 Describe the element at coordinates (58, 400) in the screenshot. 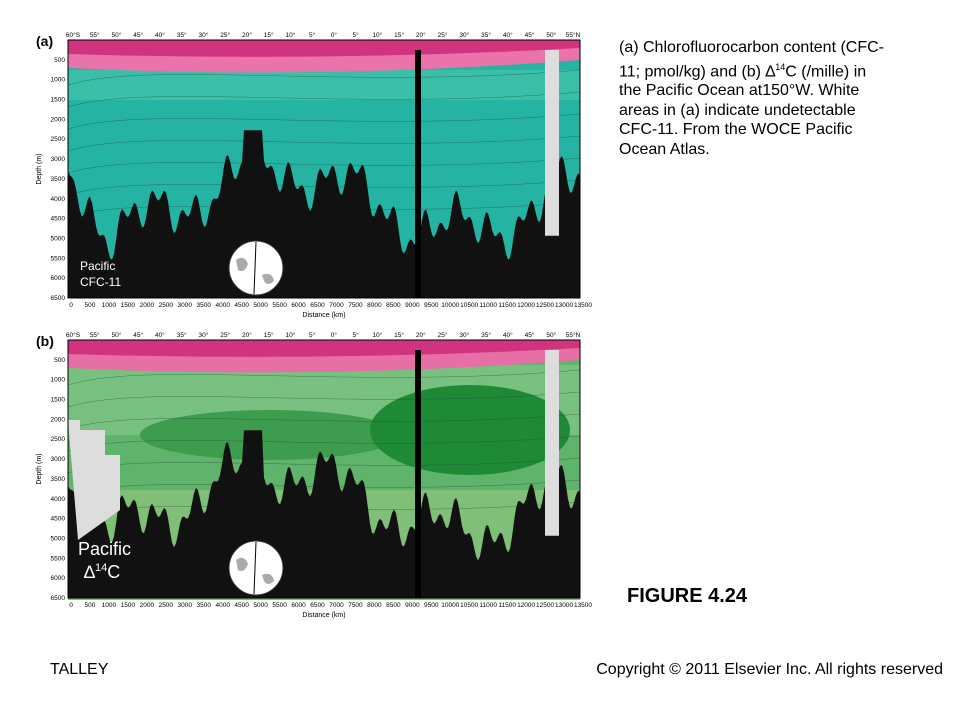

I see `depth-tick-label: 1500` at that location.